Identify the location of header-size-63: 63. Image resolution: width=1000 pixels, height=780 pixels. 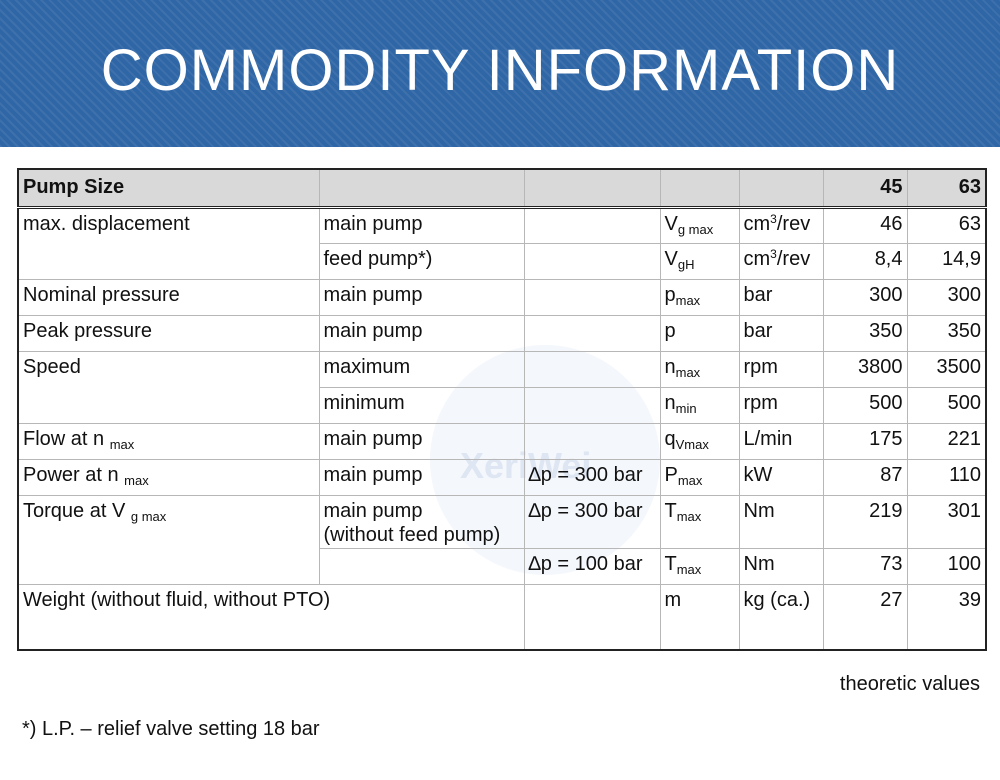
(946, 188).